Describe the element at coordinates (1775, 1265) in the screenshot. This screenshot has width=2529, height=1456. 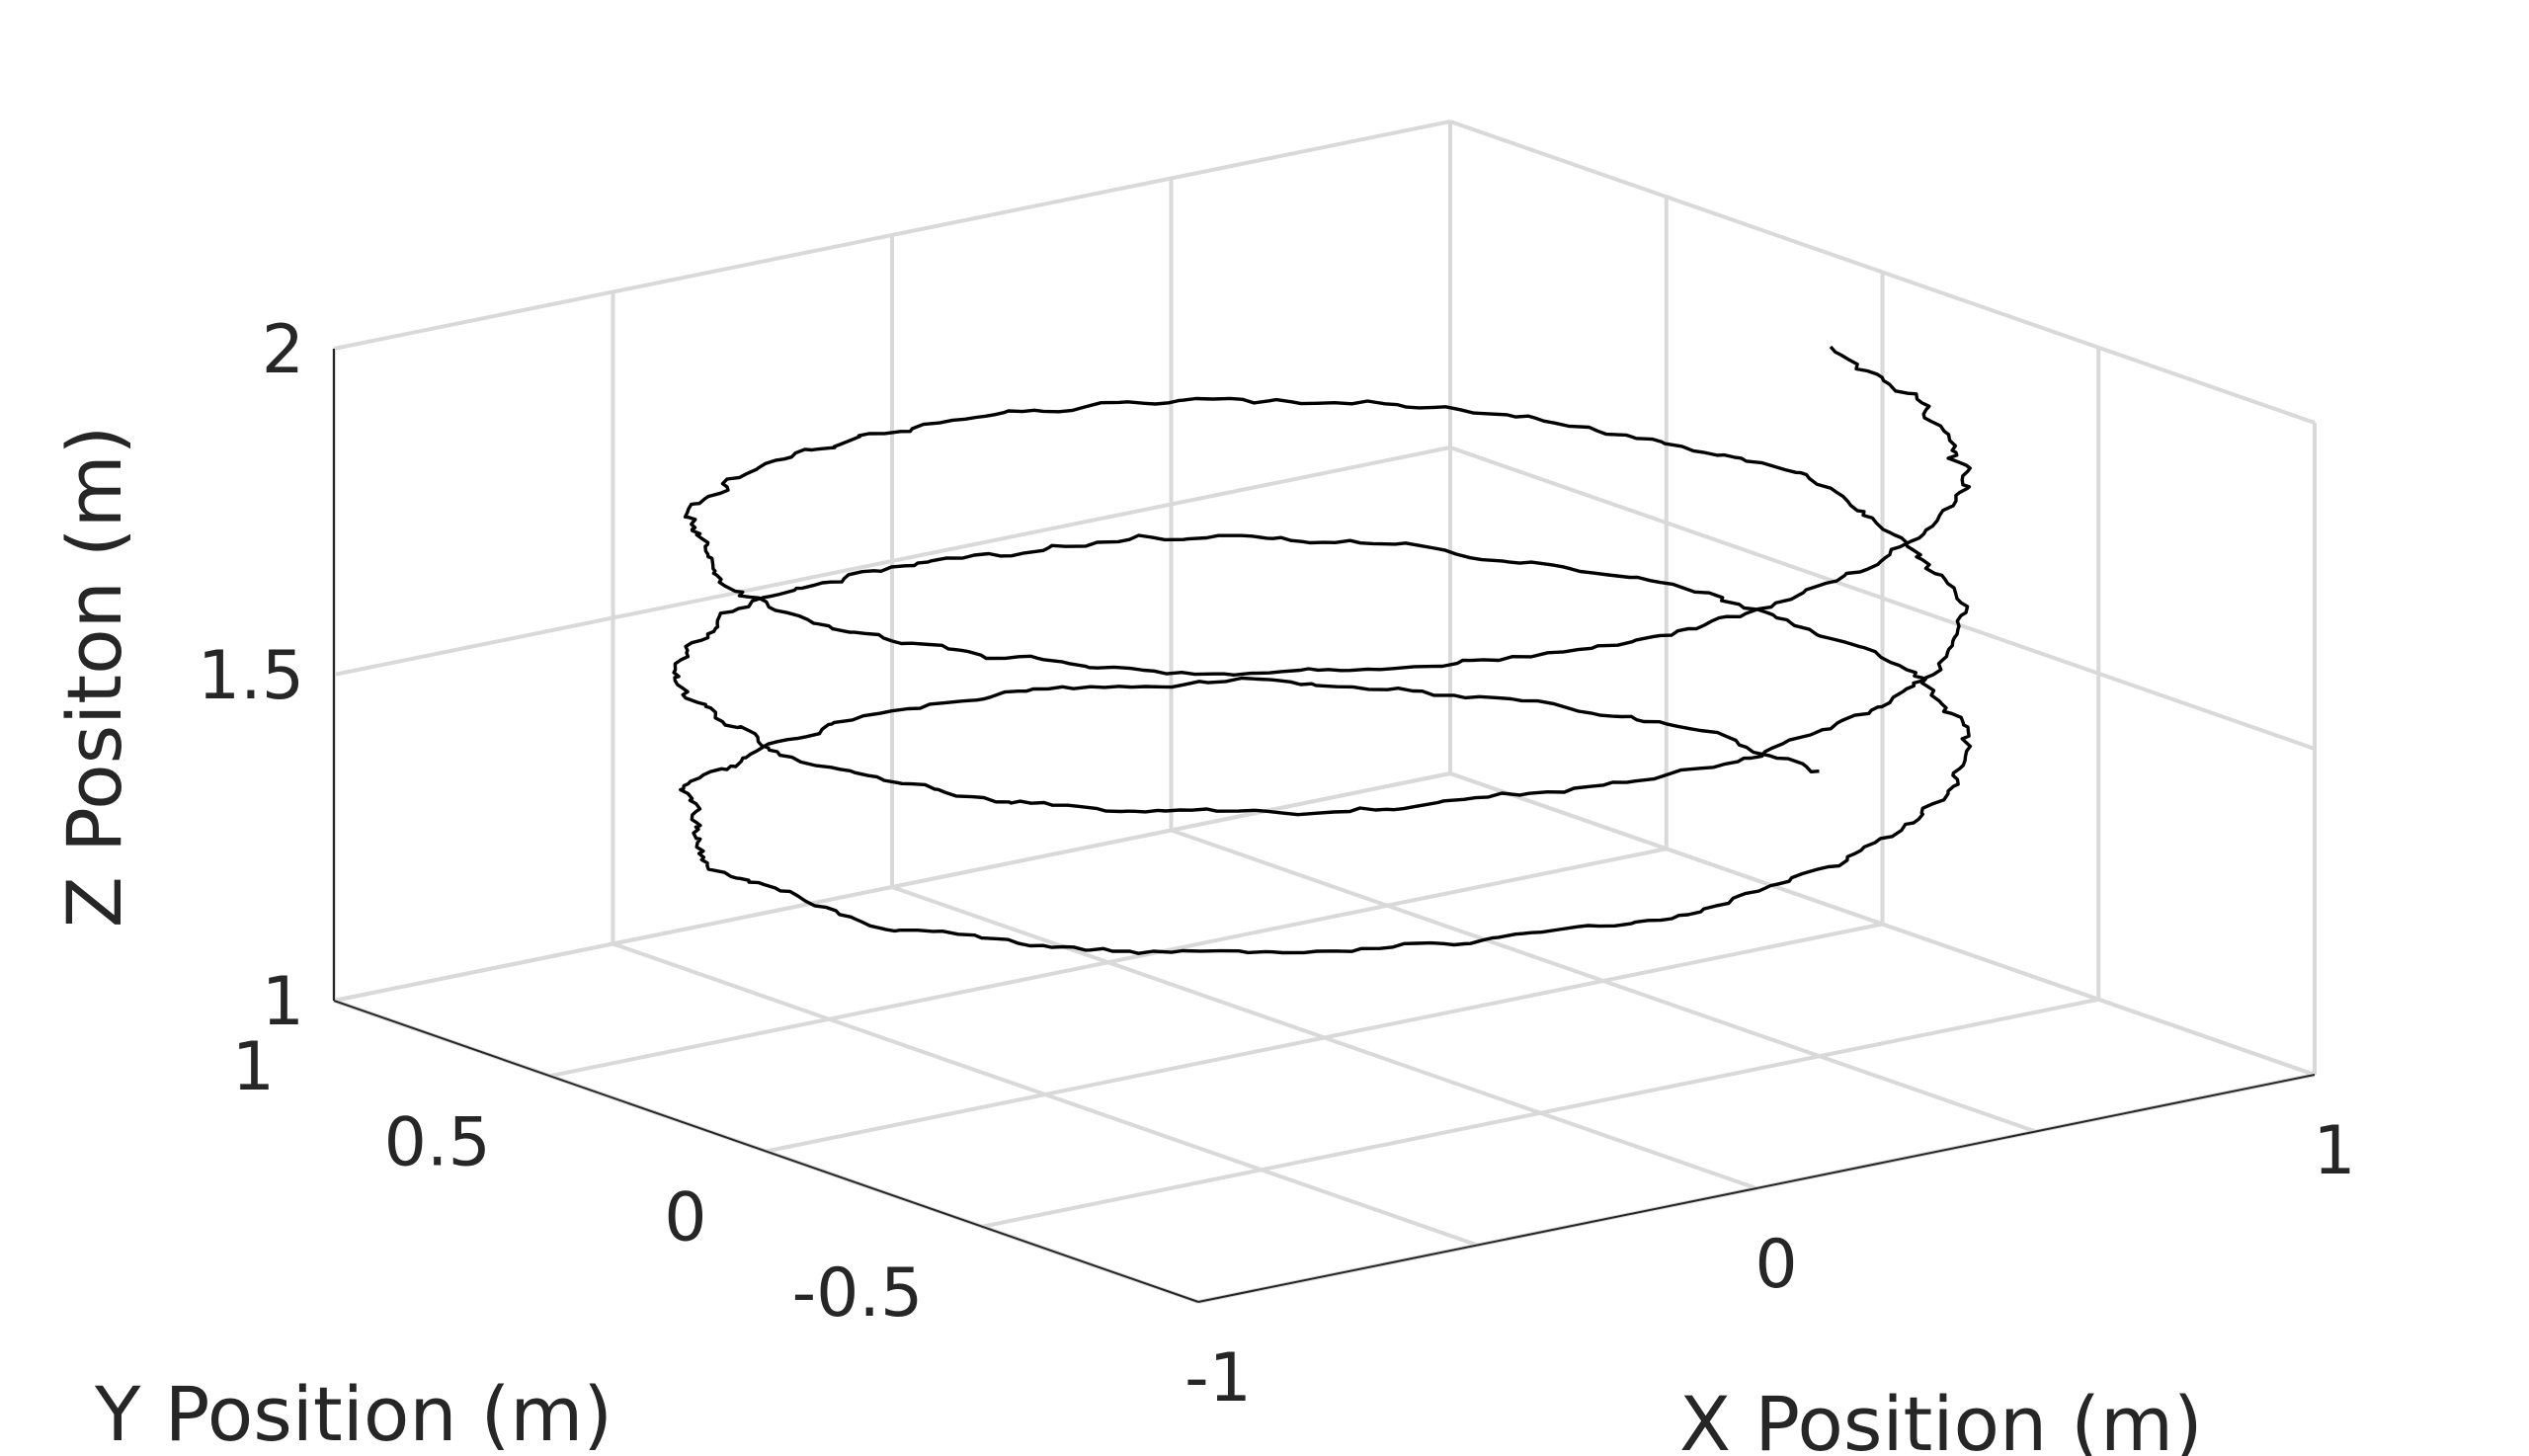
I see `x-tick-label: 0` at that location.